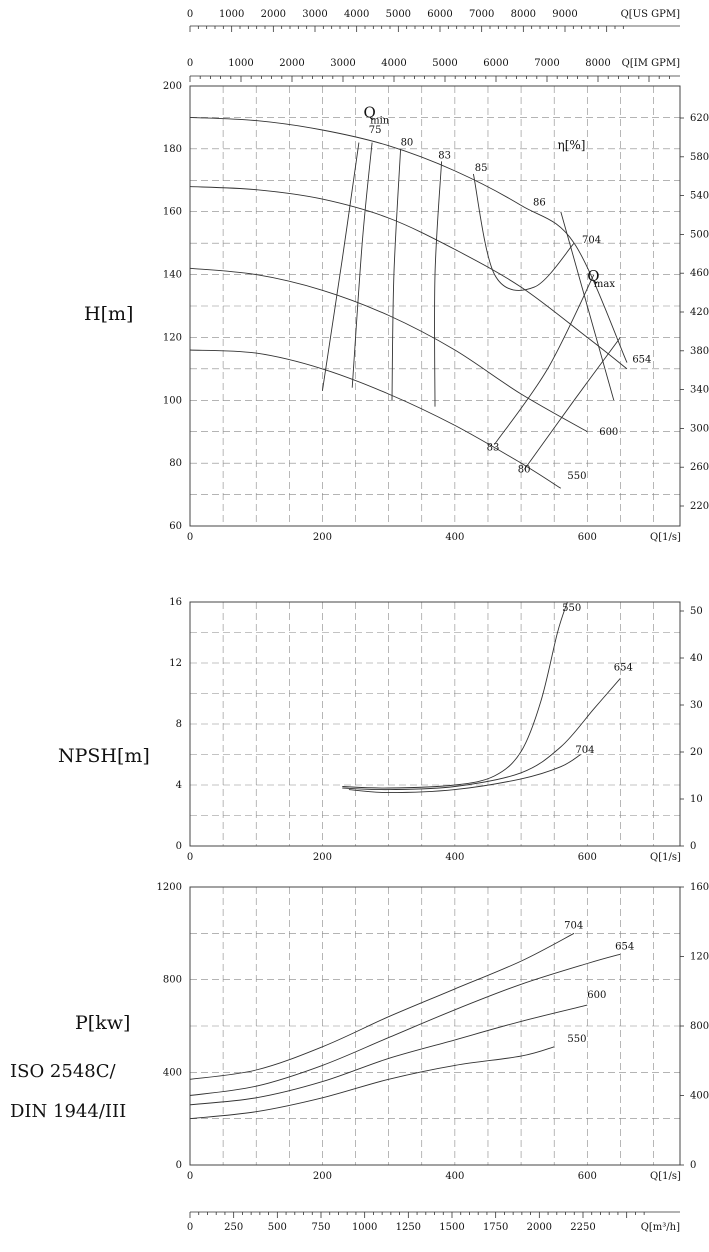  I want to click on head-curve-label-550: 550, so click(576, 476).